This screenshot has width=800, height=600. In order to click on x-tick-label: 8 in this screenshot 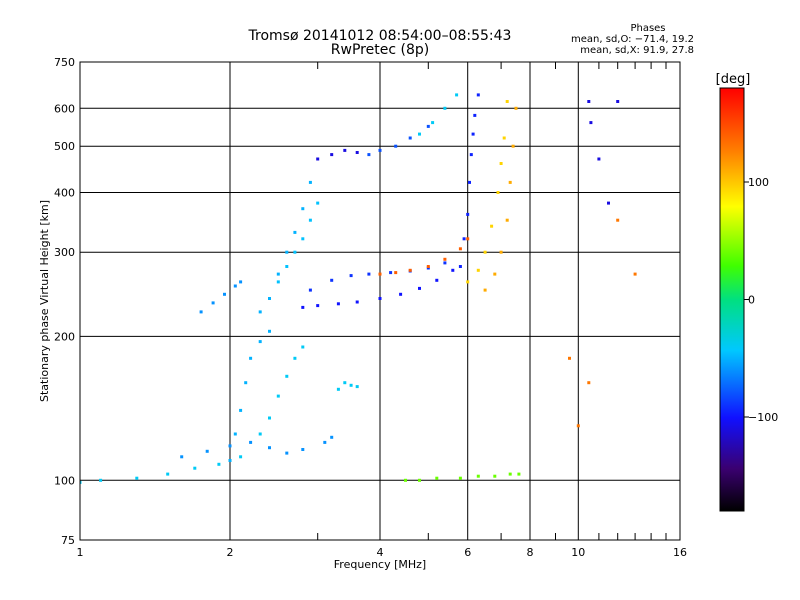, I will do `click(530, 552)`.